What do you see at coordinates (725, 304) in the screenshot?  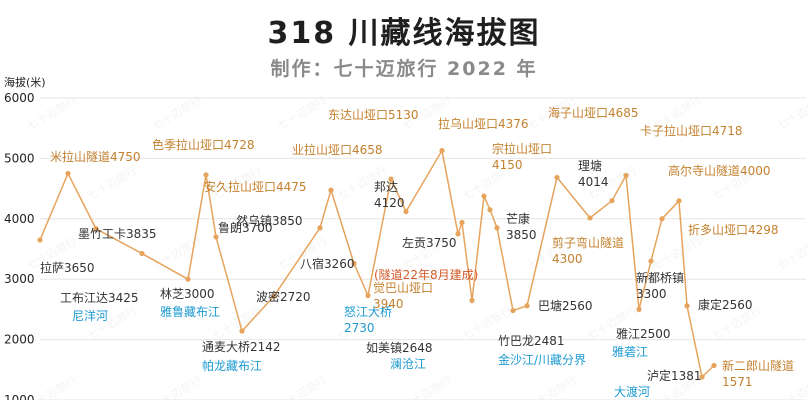 I see `data-label: 康定2560` at bounding box center [725, 304].